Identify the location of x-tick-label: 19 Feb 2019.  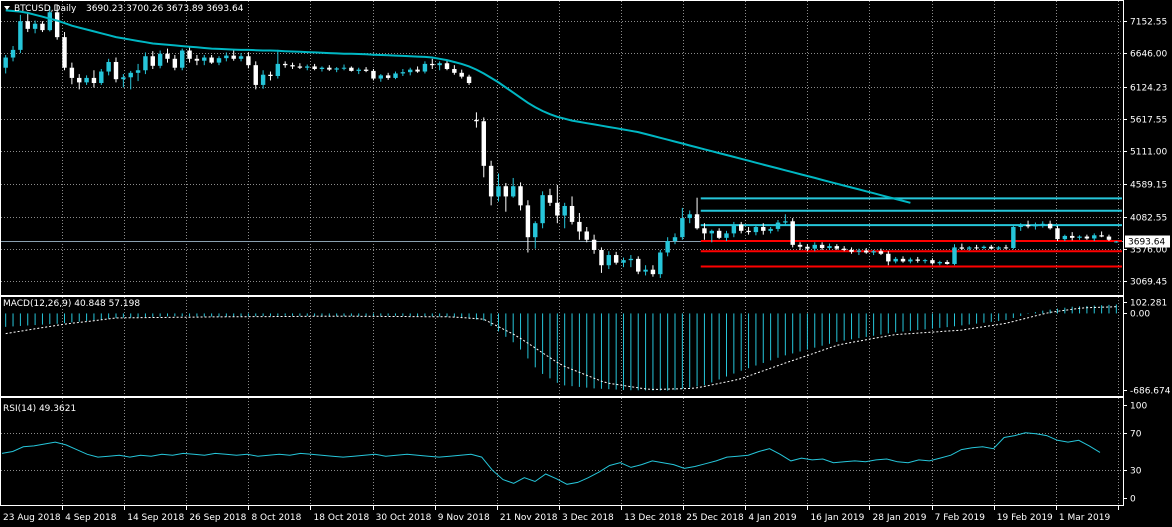
(1025, 518).